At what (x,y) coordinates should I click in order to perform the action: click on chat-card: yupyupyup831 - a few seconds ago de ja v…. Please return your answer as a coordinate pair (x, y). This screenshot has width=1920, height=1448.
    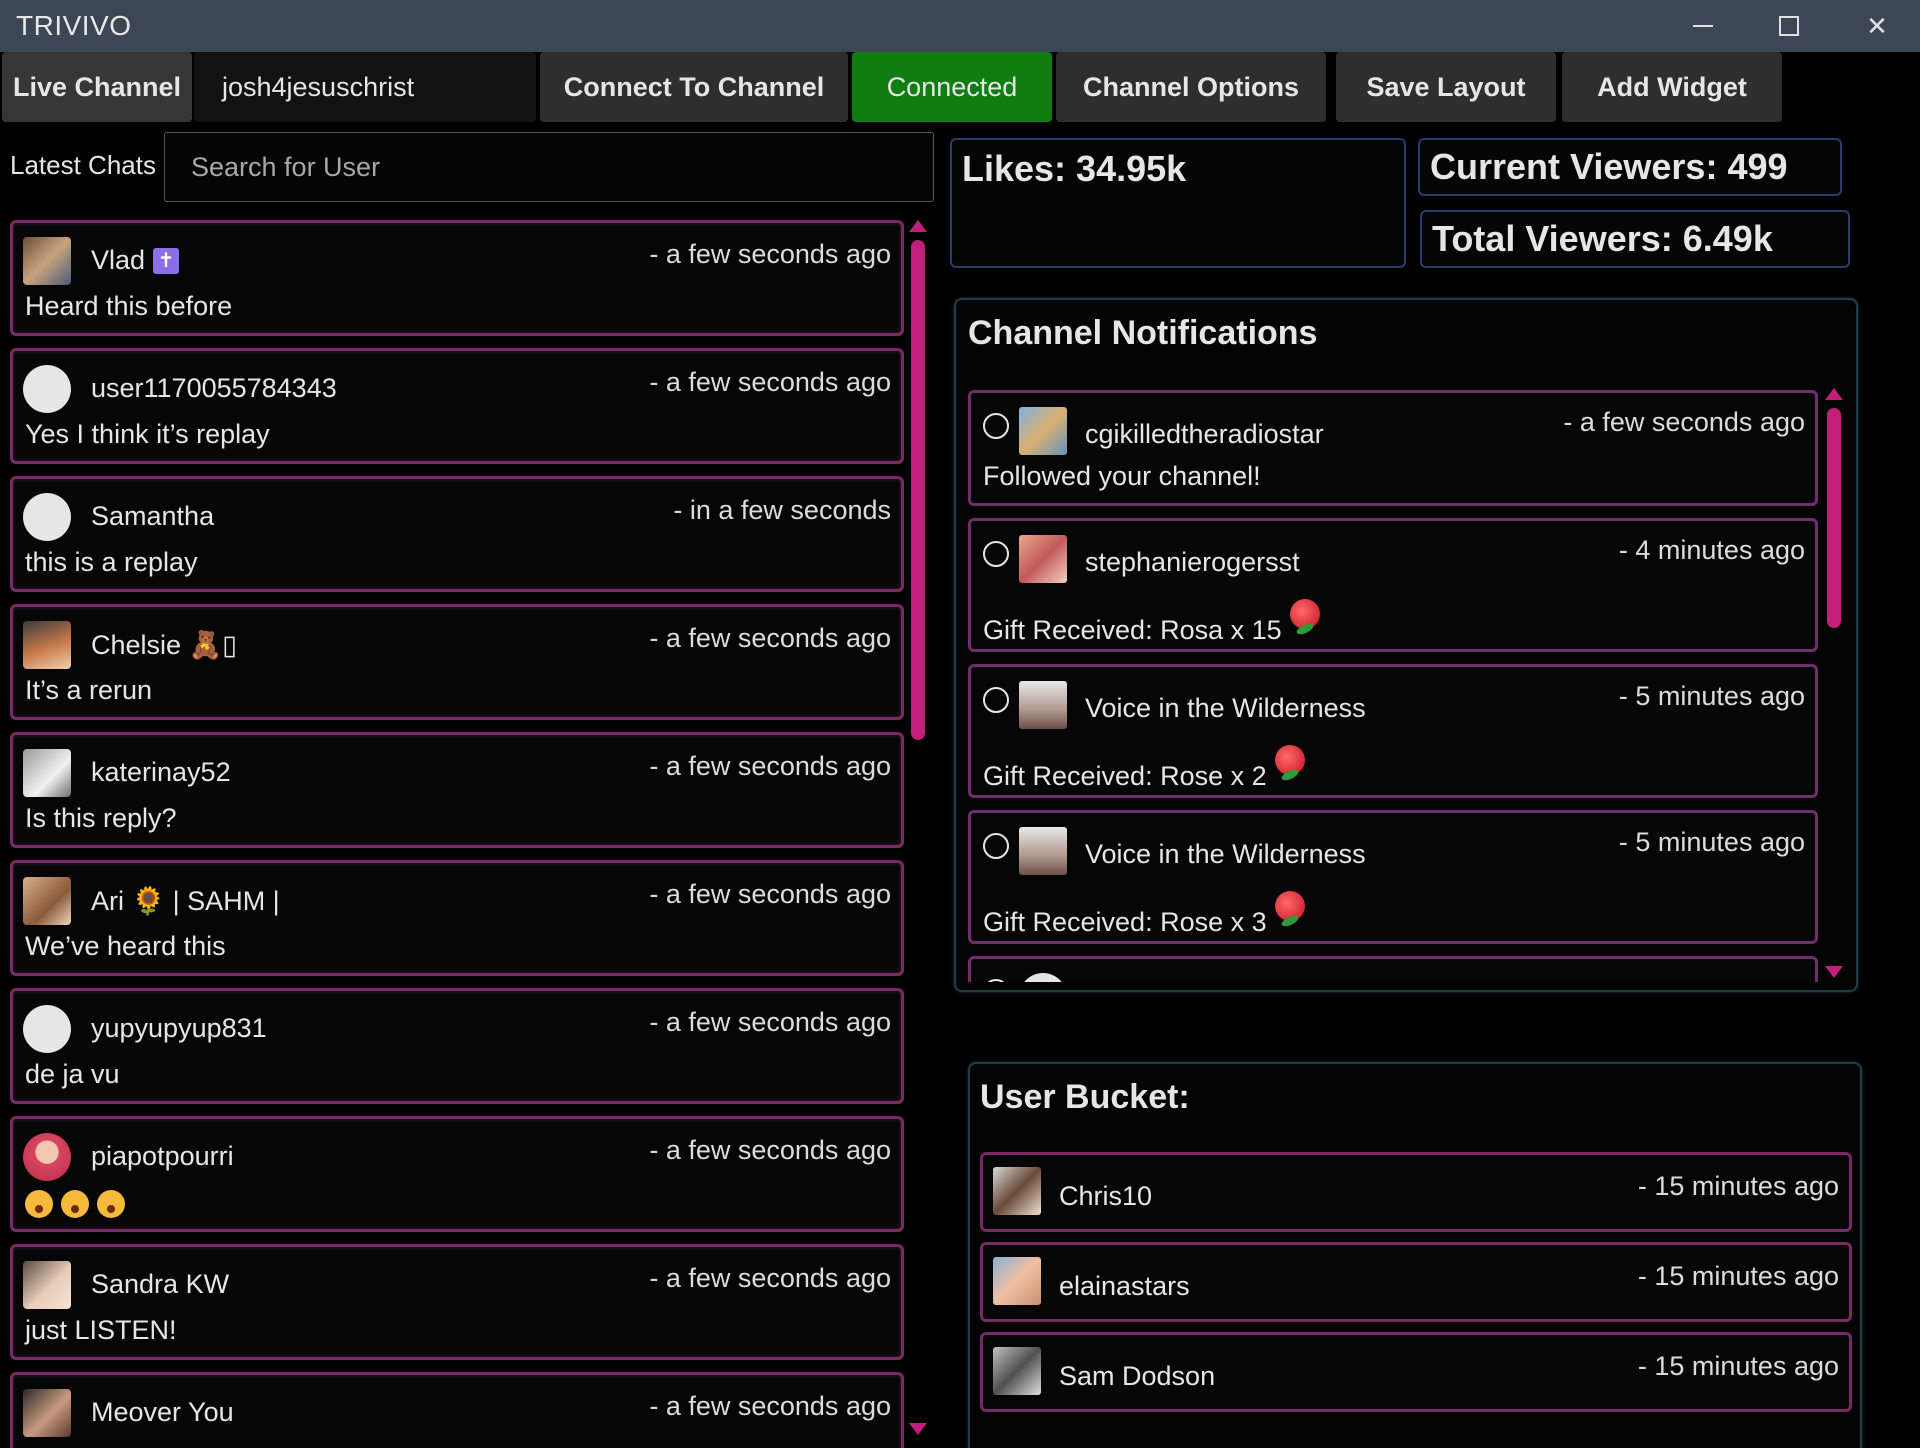
    Looking at the image, I should click on (457, 1046).